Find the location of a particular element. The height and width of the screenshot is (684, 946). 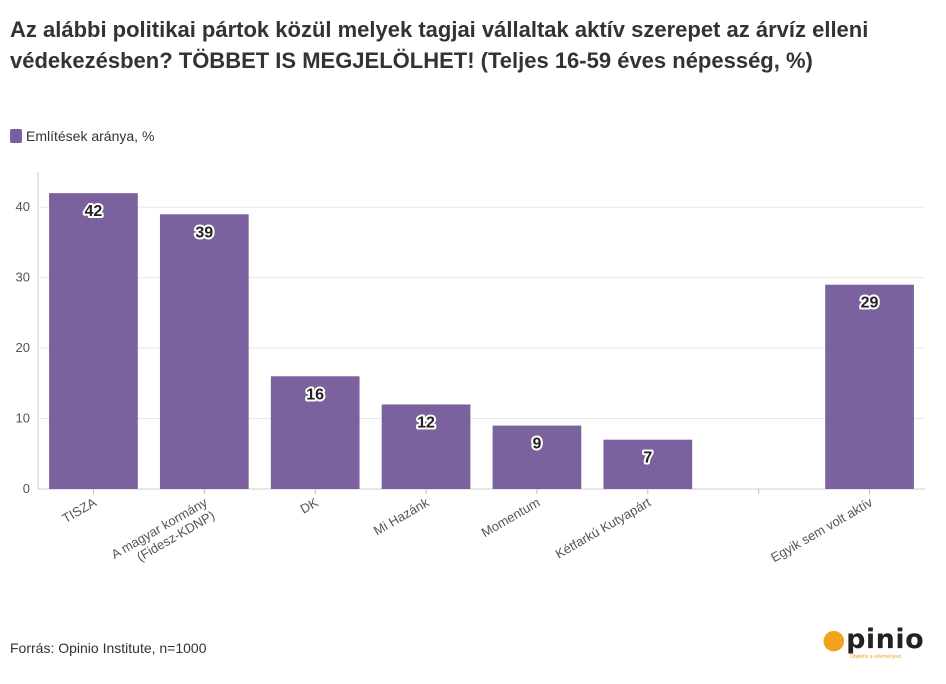

x-tick-label: DK is located at coordinates (309, 505).